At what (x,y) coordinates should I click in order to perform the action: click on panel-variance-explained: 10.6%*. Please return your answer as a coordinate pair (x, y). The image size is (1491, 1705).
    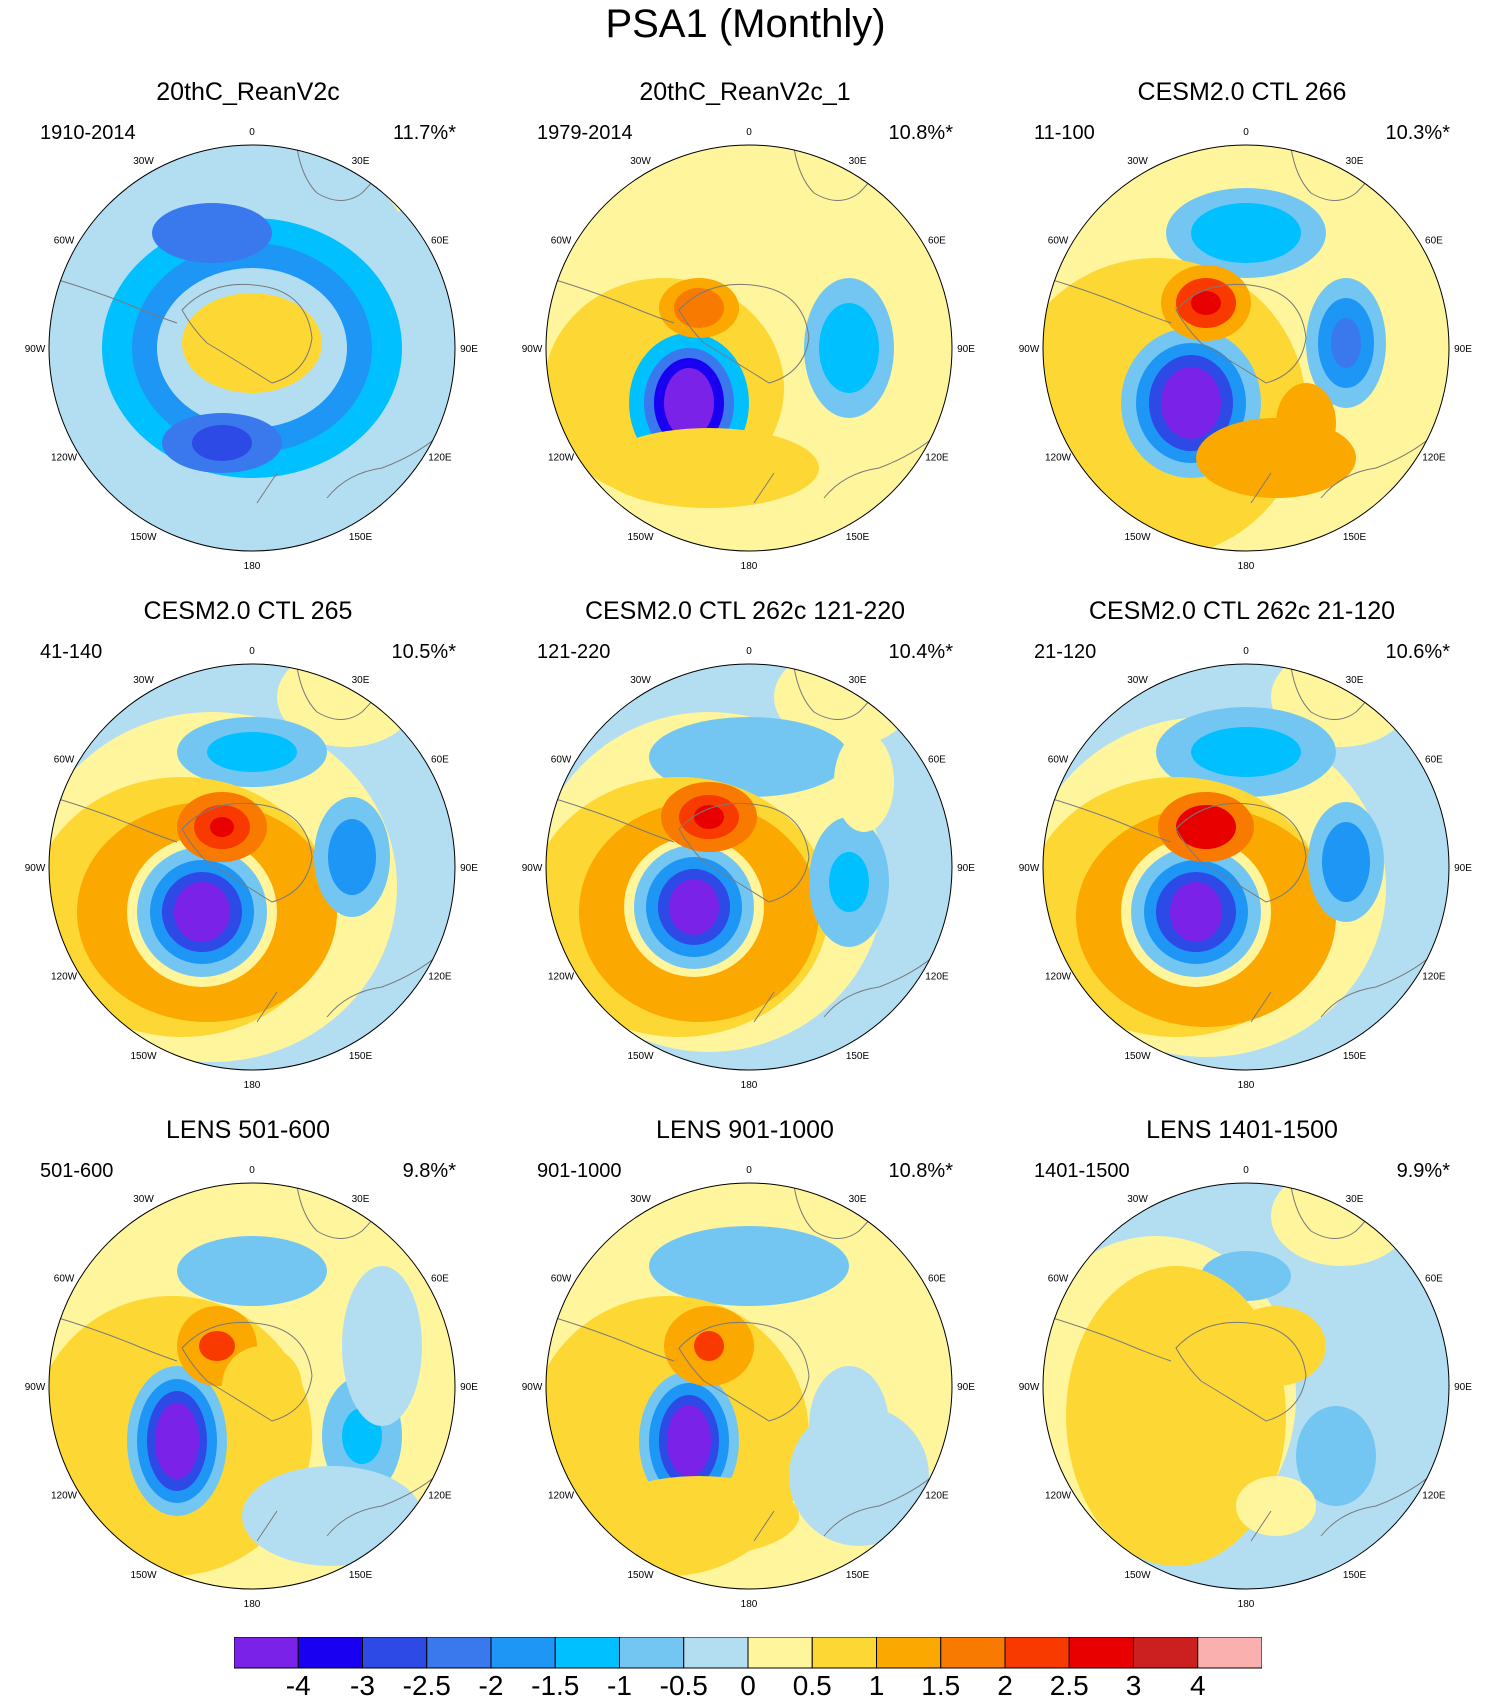
    Looking at the image, I should click on (1418, 652).